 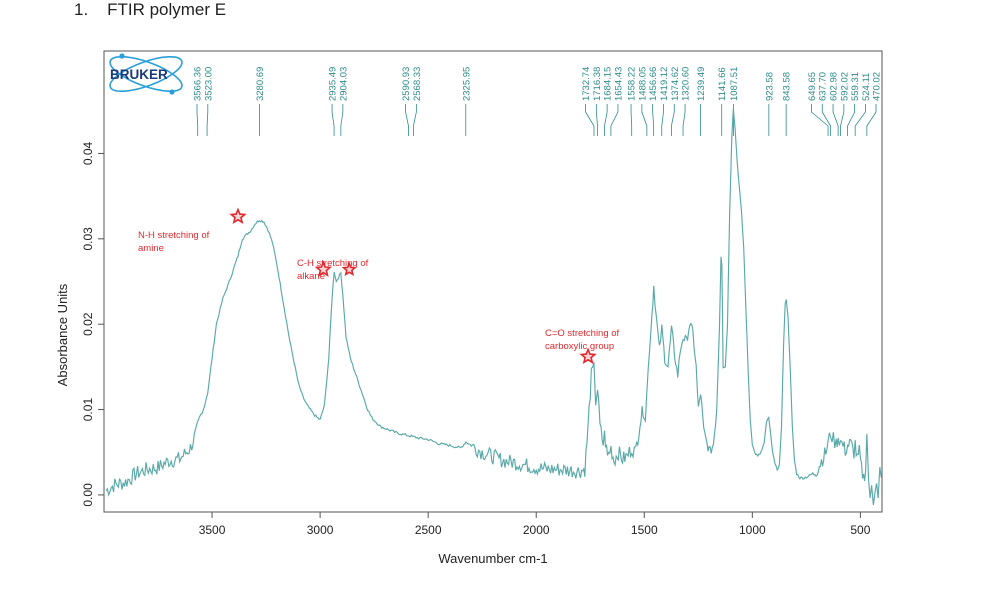 I want to click on peak-label-26: 592.02, so click(x=844, y=86).